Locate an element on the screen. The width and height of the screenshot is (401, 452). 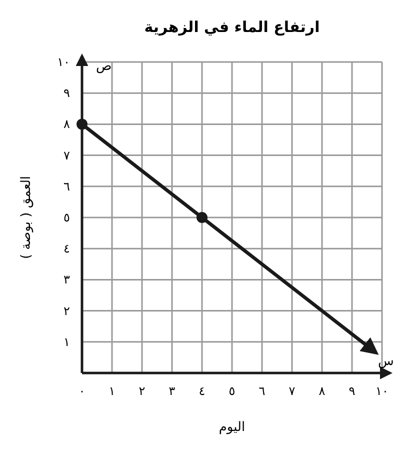
x-tick-label: ٨ is located at coordinates (322, 391).